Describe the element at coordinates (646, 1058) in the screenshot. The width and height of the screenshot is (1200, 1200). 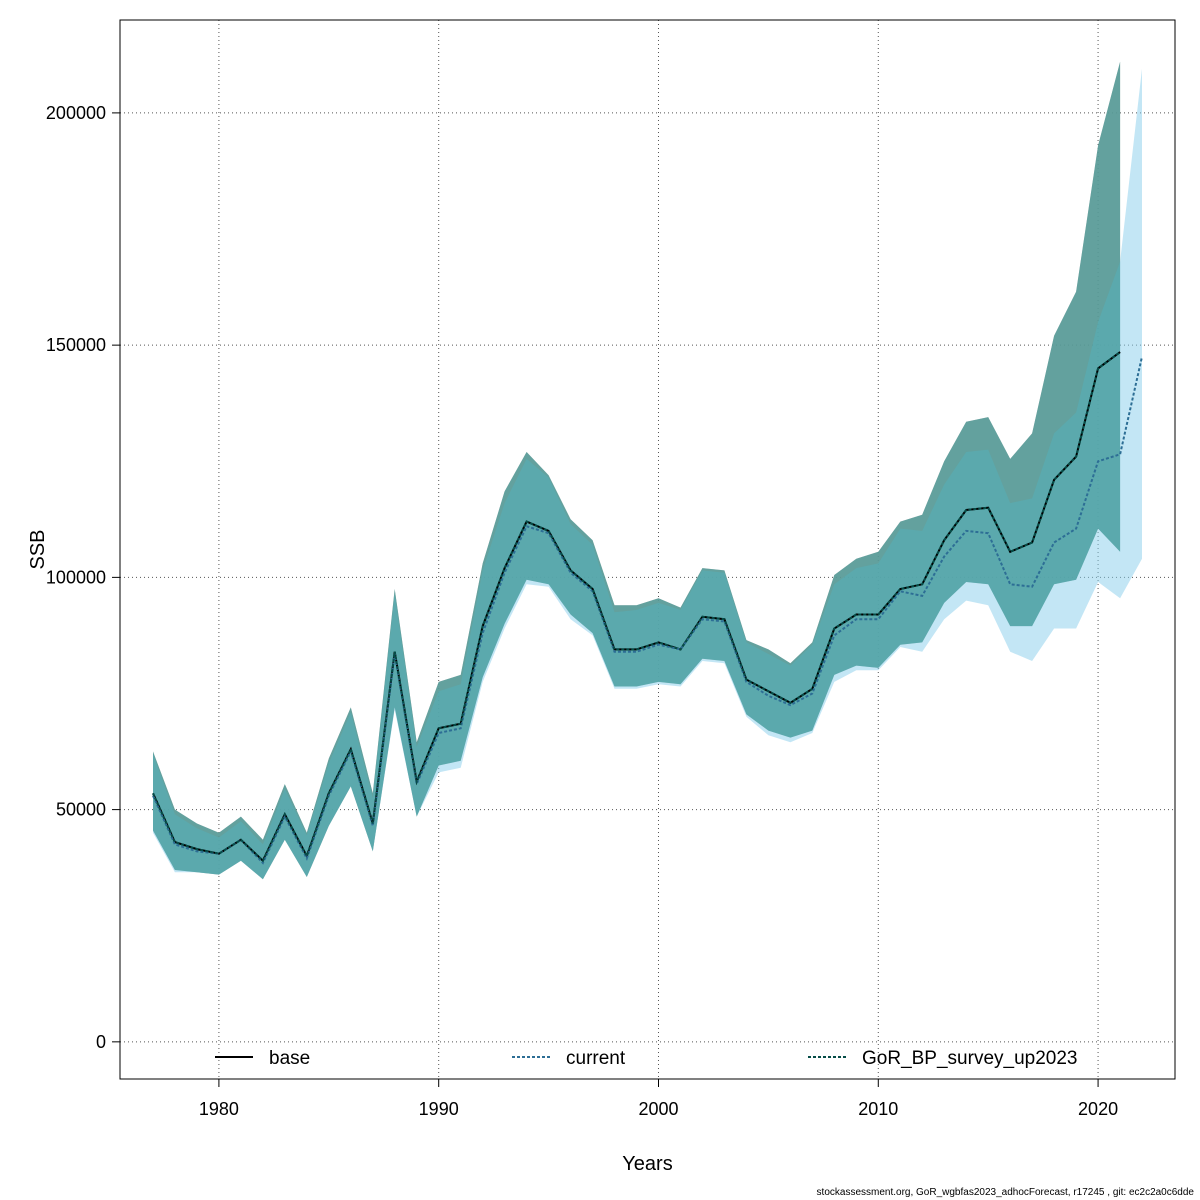
I see `legend: base current GoR_BP_survey_up2023` at that location.